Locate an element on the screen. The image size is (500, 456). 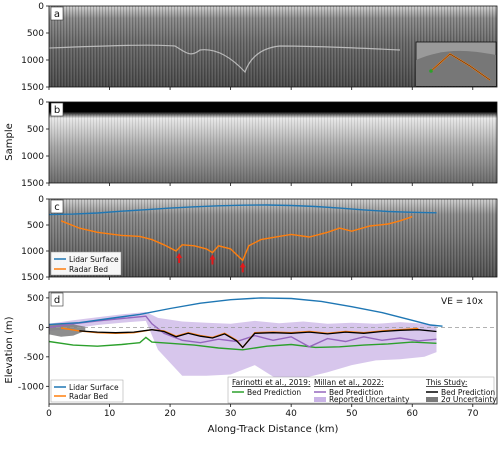
radargram-b-texture is located at coordinates (273, 148).